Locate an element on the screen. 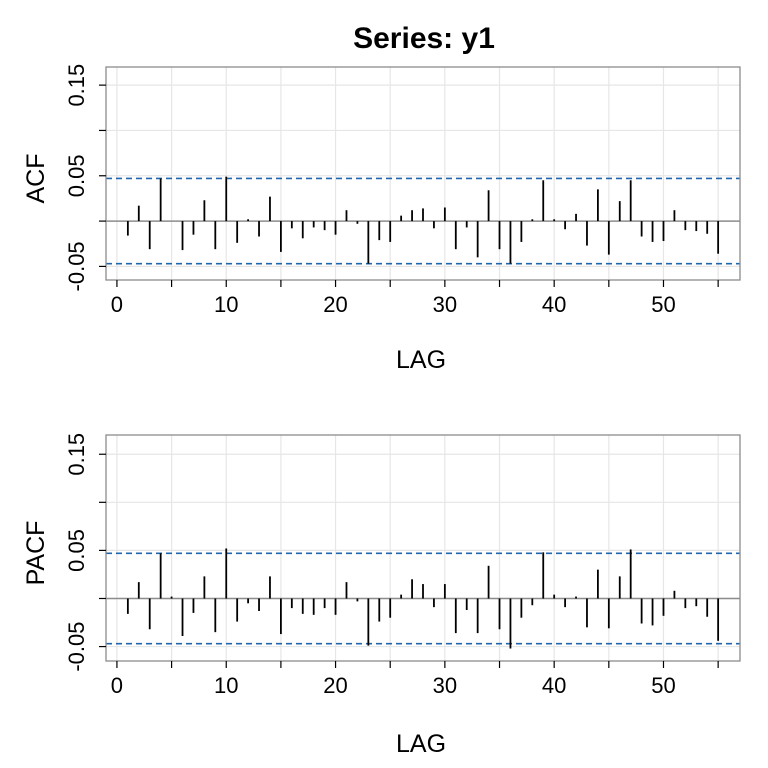 The height and width of the screenshot is (768, 768). pacf-x-tick-label: 10 is located at coordinates (226, 685).